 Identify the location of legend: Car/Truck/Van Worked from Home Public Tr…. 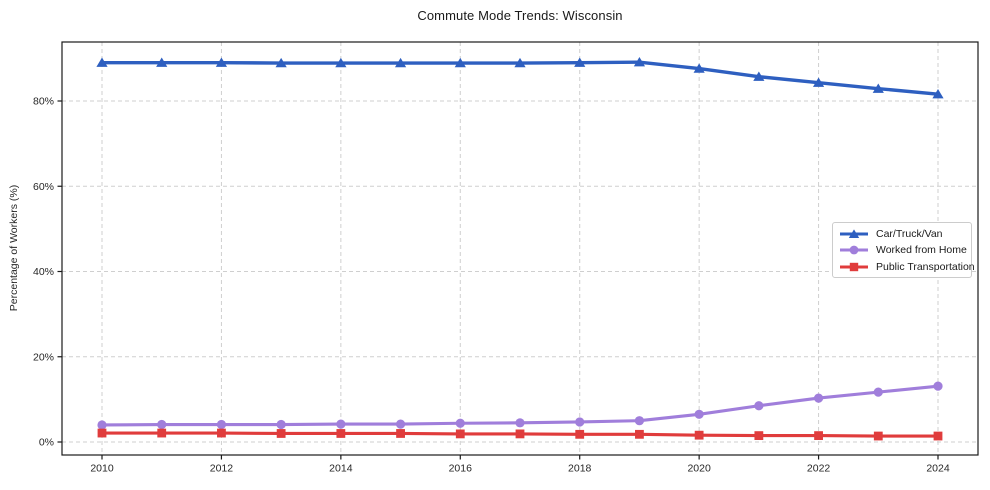
(903, 250).